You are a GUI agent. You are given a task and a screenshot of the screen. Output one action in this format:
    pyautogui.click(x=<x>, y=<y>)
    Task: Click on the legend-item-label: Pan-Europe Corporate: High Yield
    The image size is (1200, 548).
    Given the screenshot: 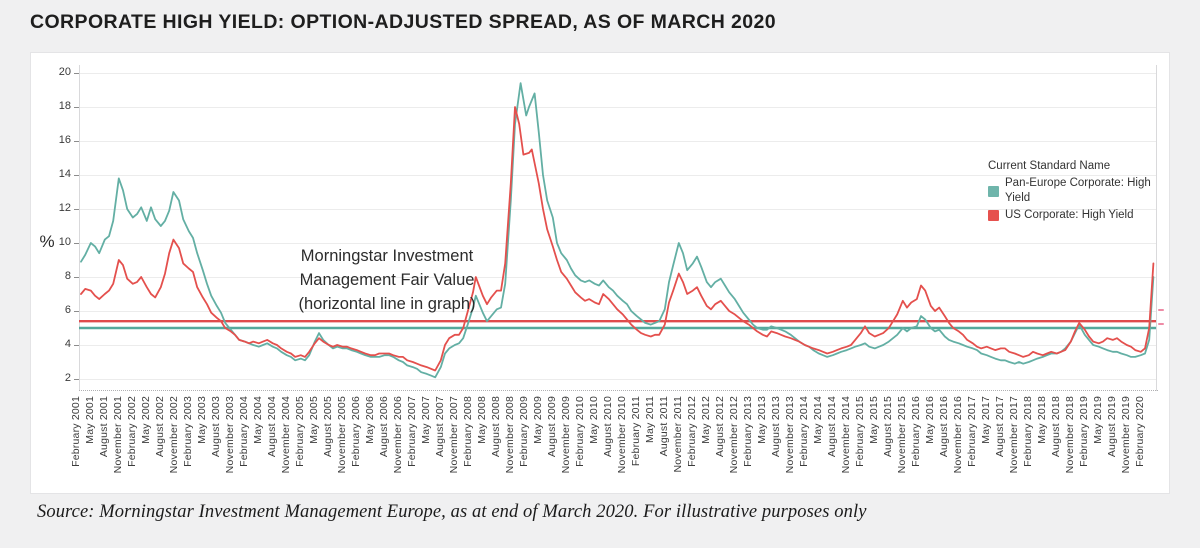 What is the action you would take?
    pyautogui.click(x=1078, y=190)
    